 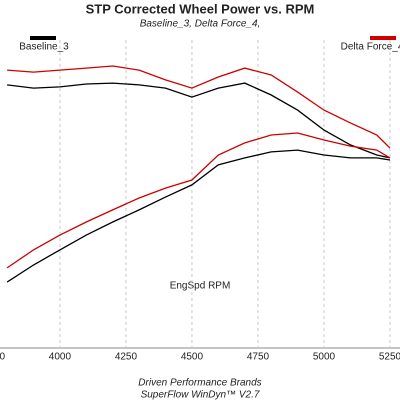 What do you see at coordinates (200, 395) in the screenshot?
I see `footer-text: SuperFlow WinDyn™ V2.7` at bounding box center [200, 395].